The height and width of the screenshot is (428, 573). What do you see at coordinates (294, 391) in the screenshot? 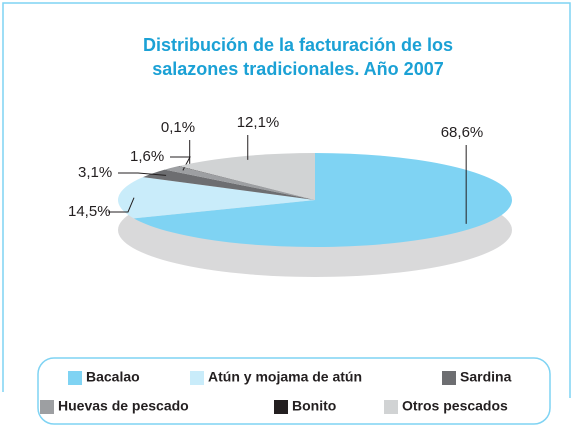
I see `legend-box` at bounding box center [294, 391].